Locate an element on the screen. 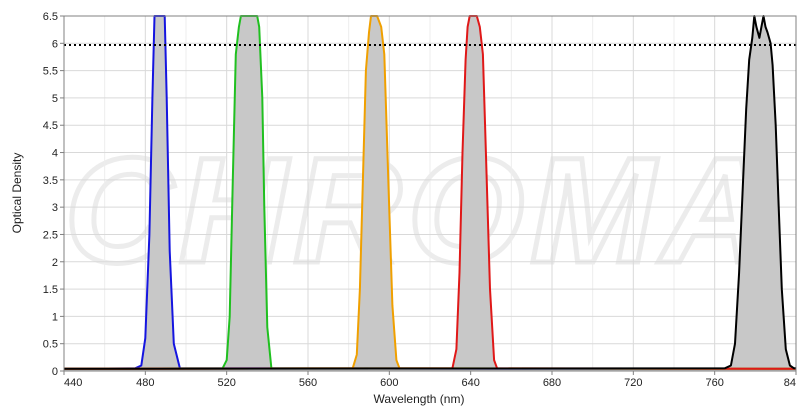 This screenshot has width=804, height=409. y-ticks: 0 0.5 1 1.5 2 2.5 3 3.5 4 4.5 5 5.5 6 6.5 is located at coordinates (53, 194).